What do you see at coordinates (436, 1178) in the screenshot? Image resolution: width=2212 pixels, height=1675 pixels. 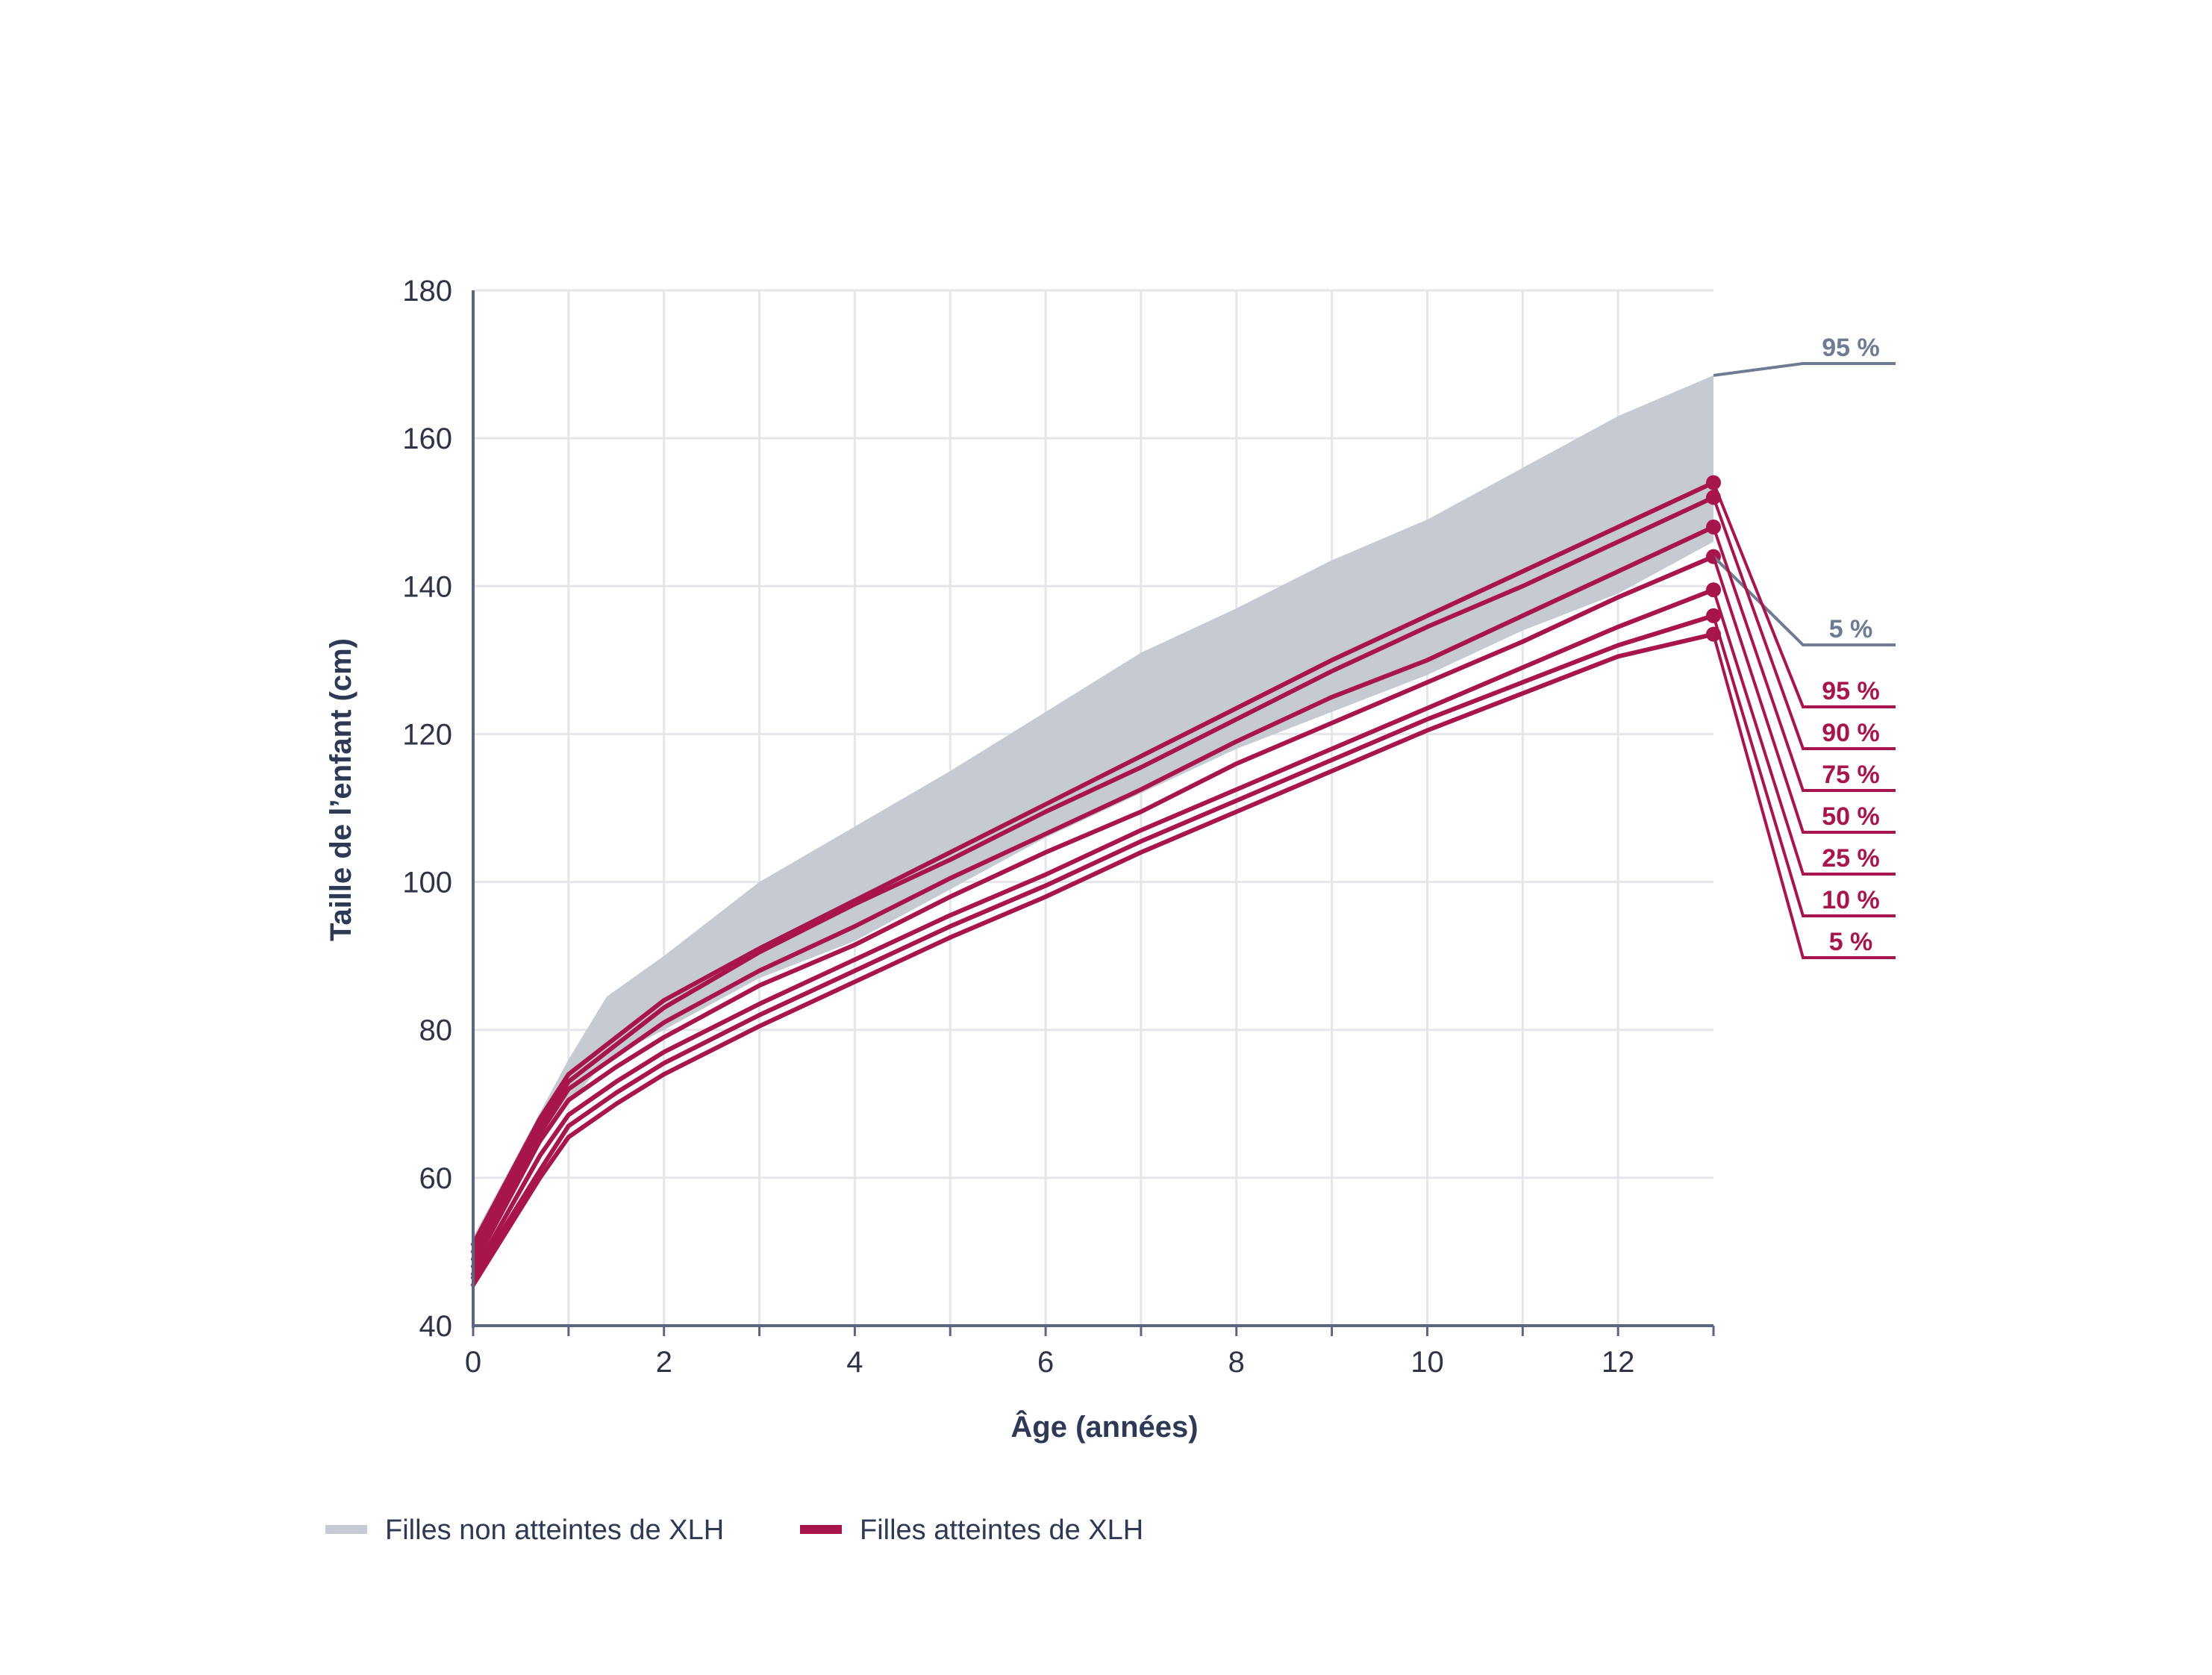 I see `y-tick-label-60: 60` at bounding box center [436, 1178].